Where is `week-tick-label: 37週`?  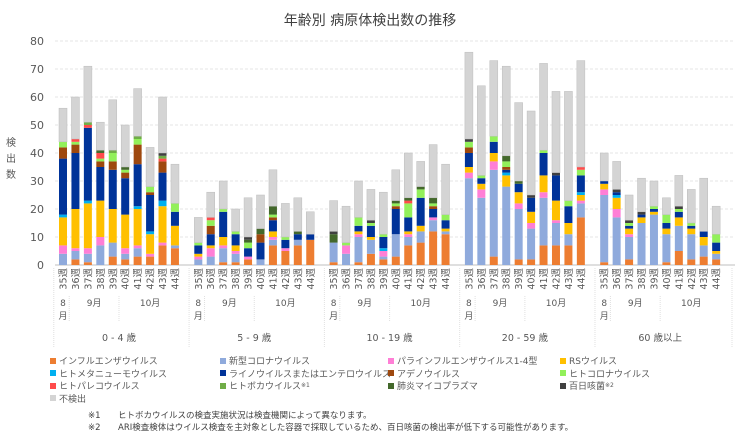 week-tick-label: 37週 is located at coordinates (88, 279).